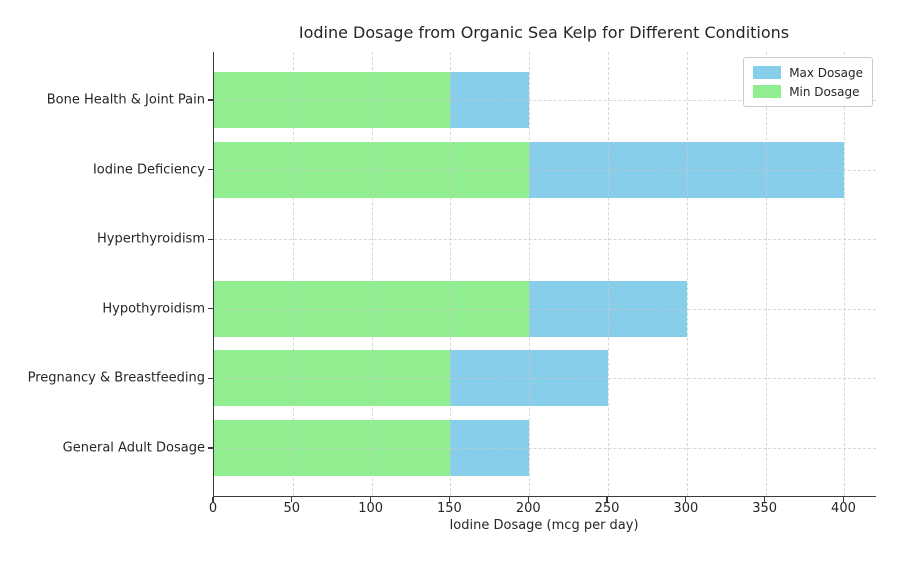  Describe the element at coordinates (843, 508) in the screenshot. I see `x-tick-label: 400` at that location.